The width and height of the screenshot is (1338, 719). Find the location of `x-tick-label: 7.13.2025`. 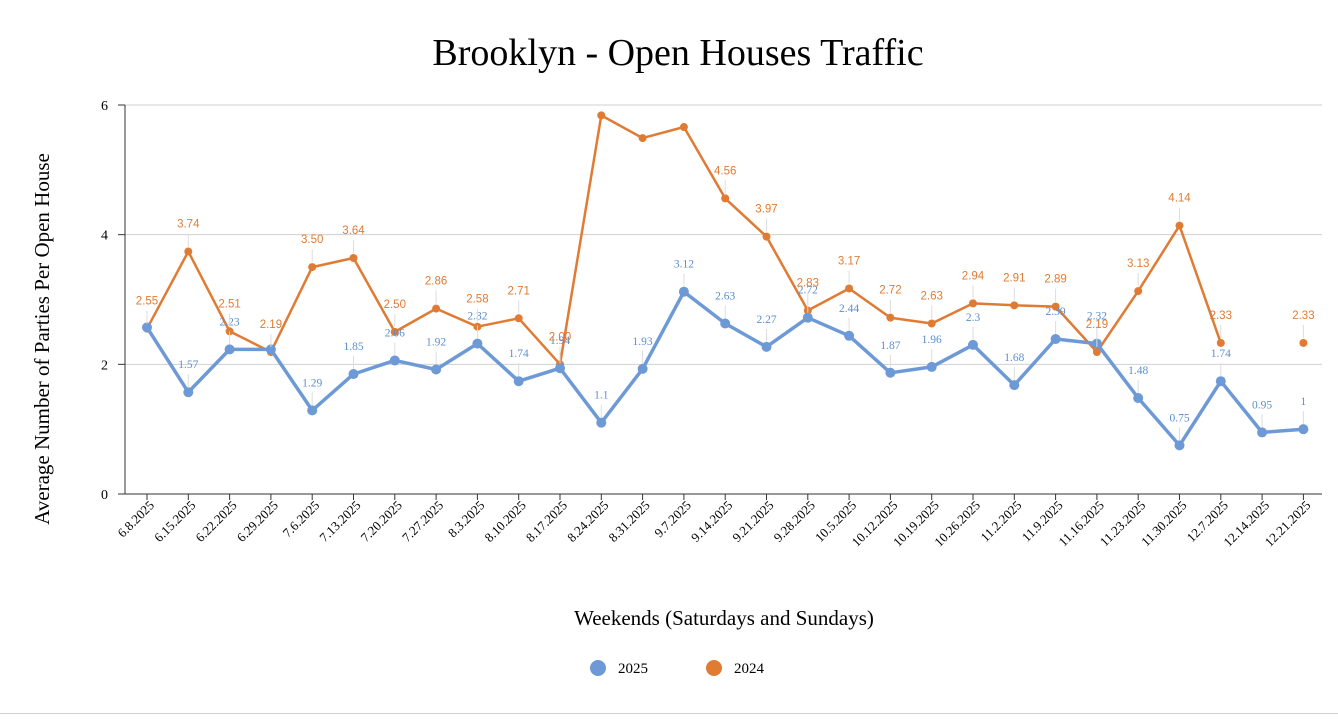

x-tick-label: 7.13.2025 is located at coordinates (339, 521).